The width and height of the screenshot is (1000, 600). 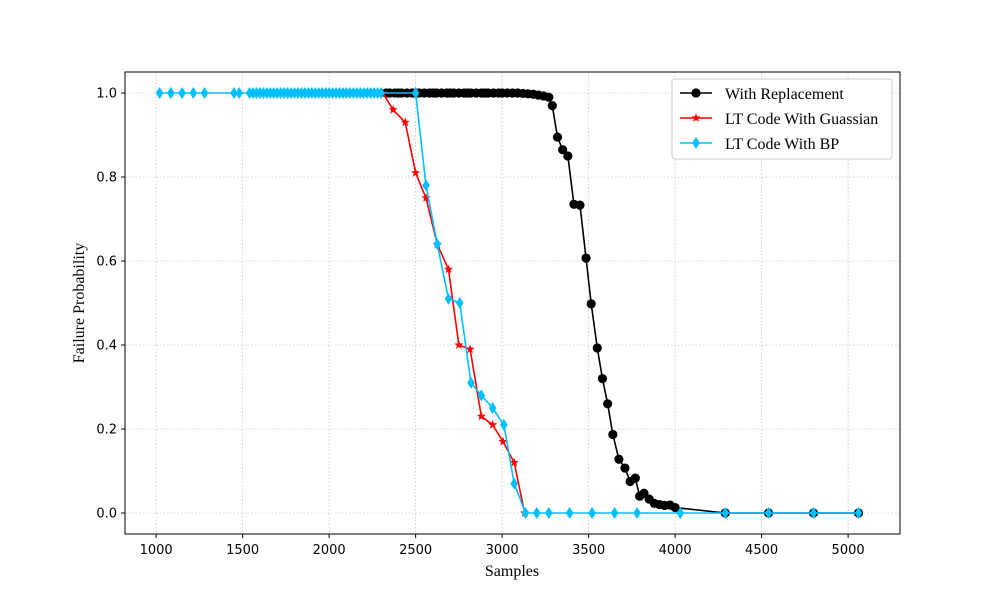 I want to click on legend-label-lt-code-bp: LT Code With BP, so click(x=782, y=144).